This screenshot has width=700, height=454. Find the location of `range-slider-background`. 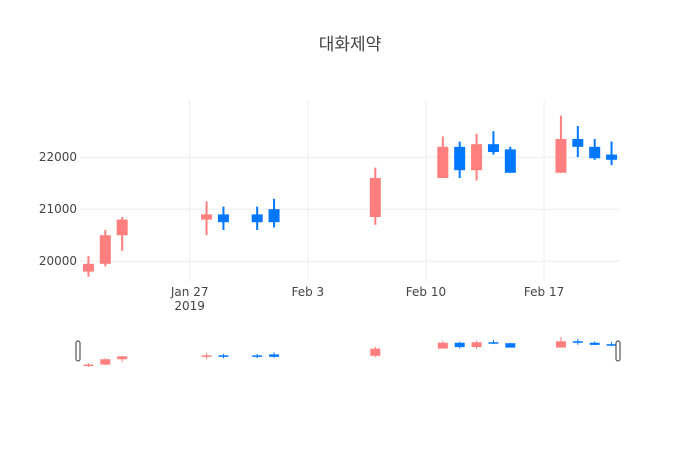

range-slider-background is located at coordinates (350, 351).